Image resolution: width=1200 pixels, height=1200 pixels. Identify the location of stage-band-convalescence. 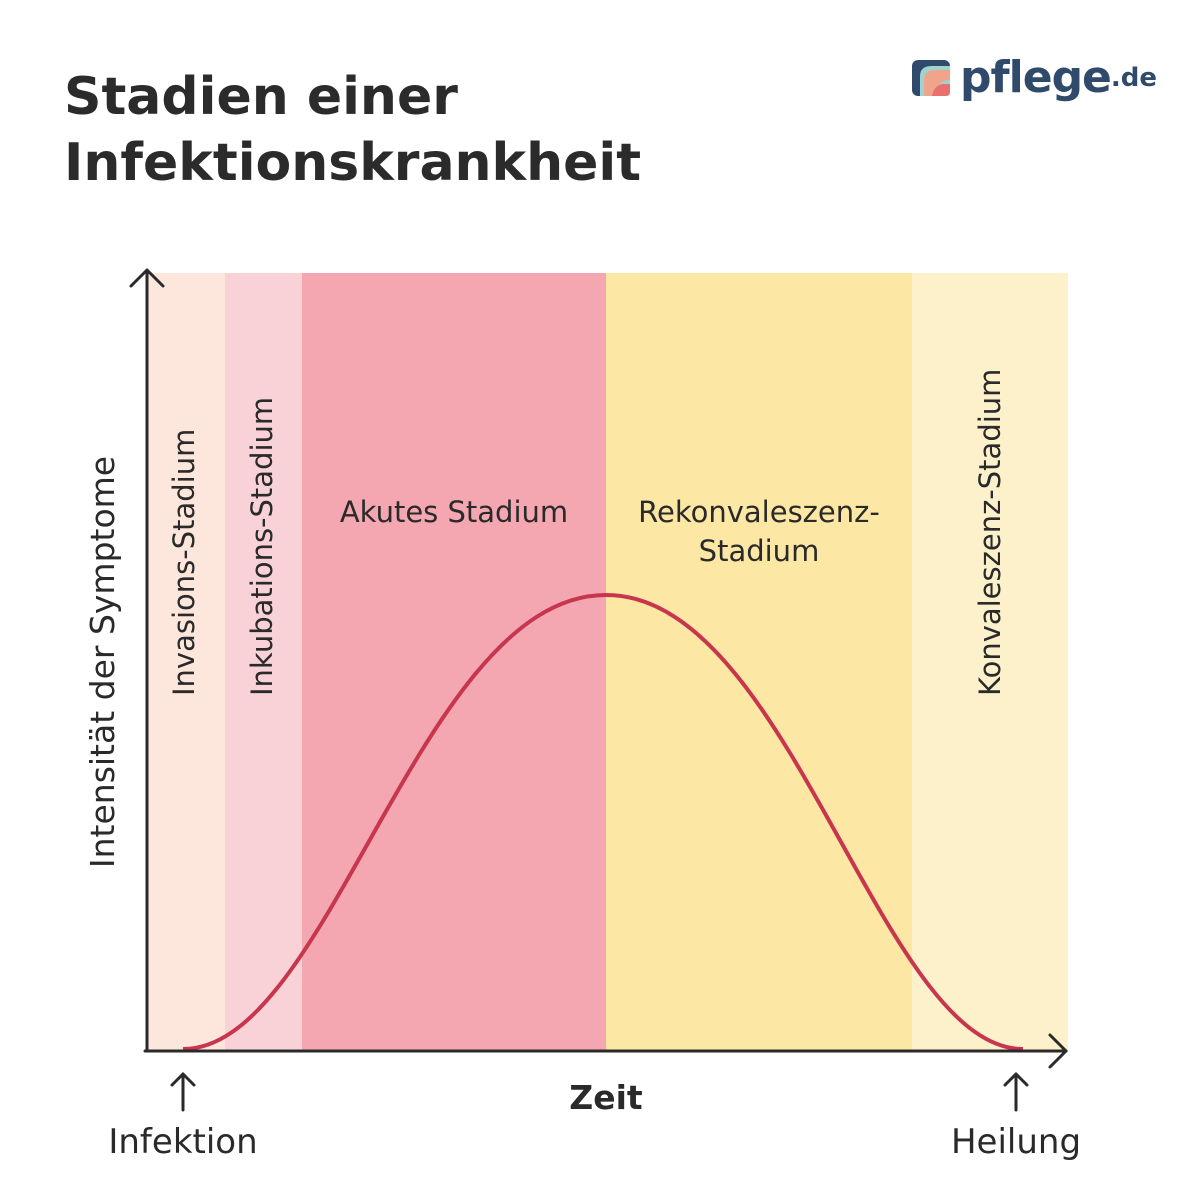
(990, 662).